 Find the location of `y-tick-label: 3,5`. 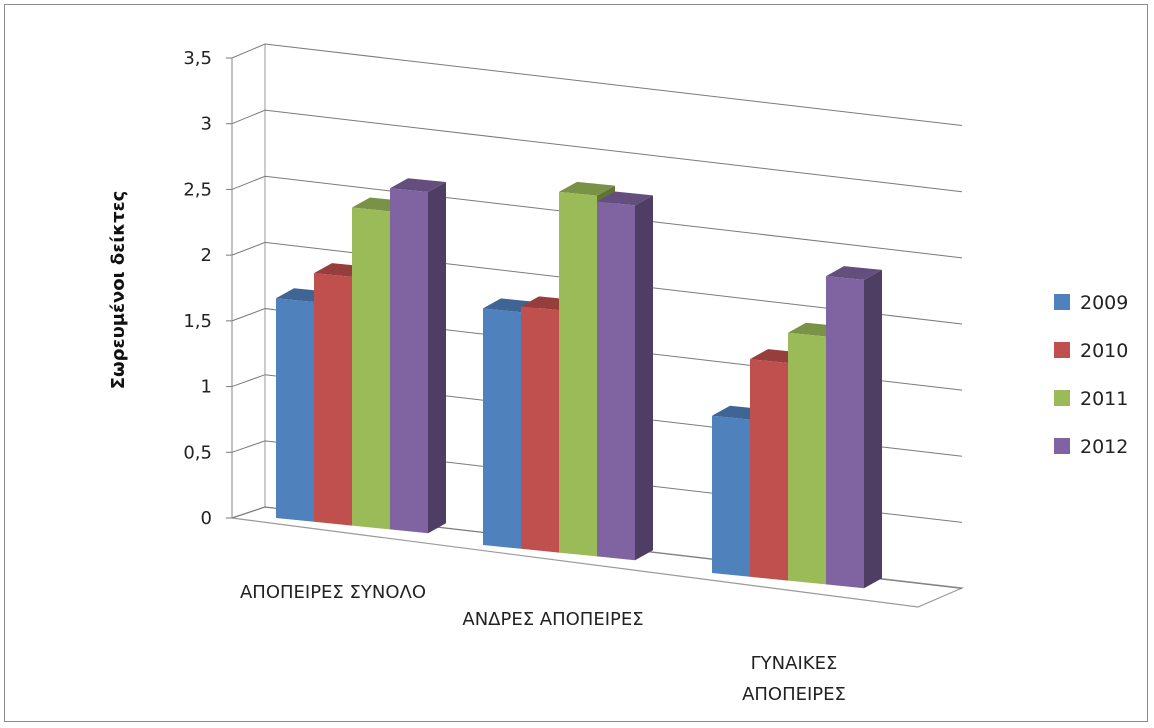

y-tick-label: 3,5 is located at coordinates (197, 58).